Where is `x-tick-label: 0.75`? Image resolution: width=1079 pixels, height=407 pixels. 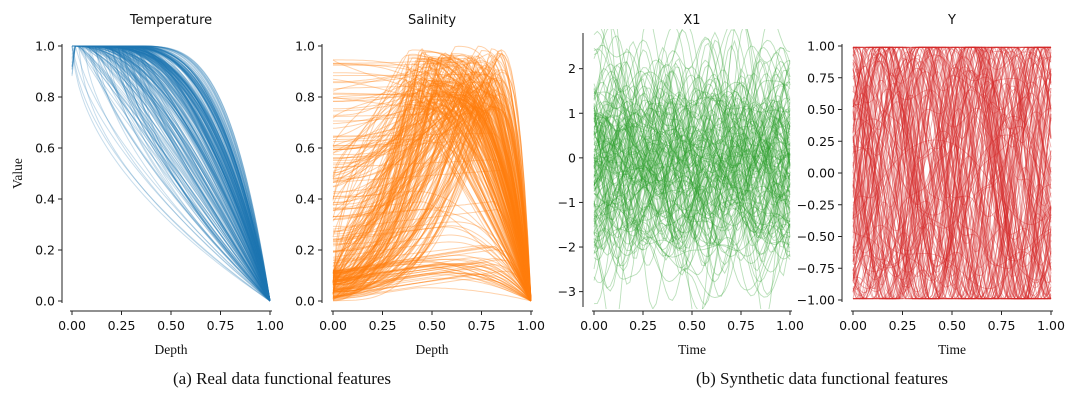
x-tick-label: 0.75 is located at coordinates (1002, 325).